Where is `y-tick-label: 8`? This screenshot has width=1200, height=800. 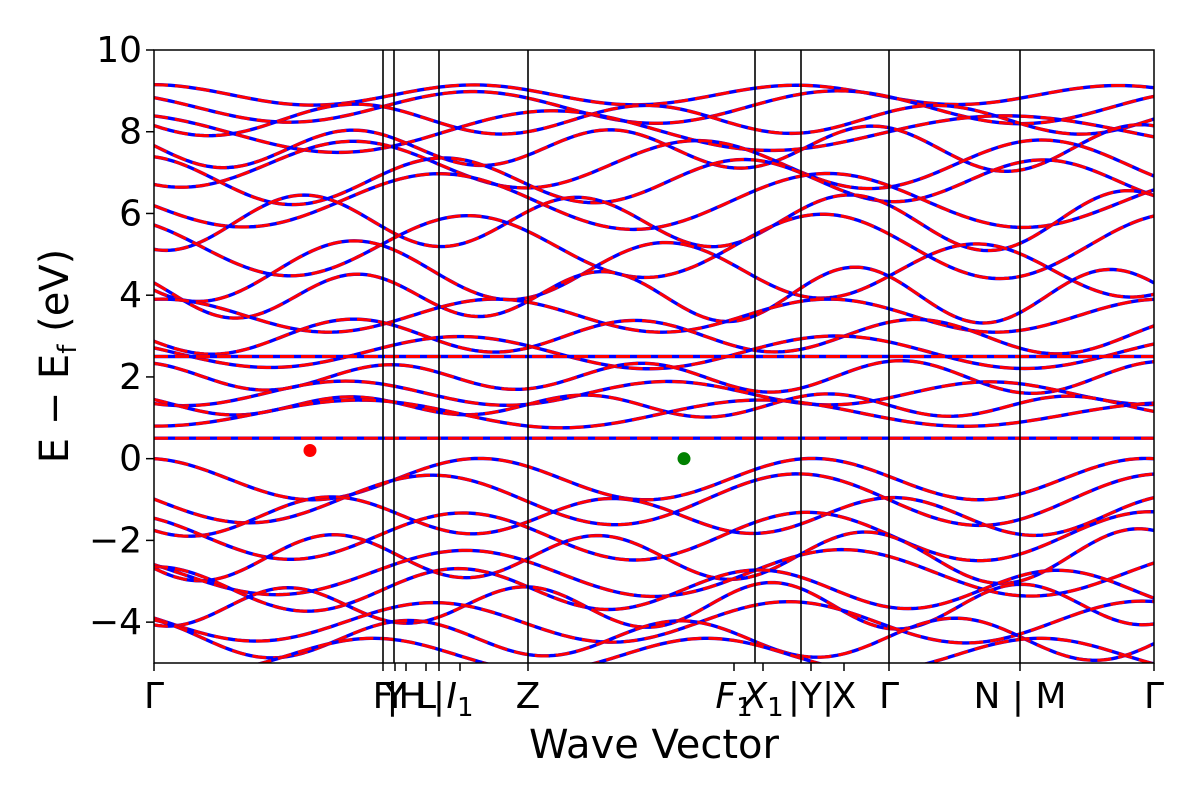 y-tick-label: 8 is located at coordinates (130, 132).